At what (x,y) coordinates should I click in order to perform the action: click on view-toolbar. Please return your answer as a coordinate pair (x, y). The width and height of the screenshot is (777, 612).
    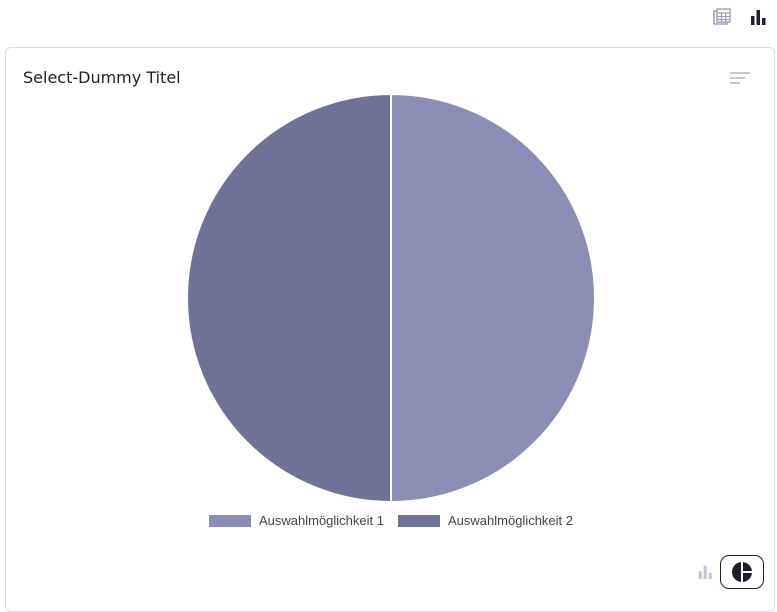
    Looking at the image, I should click on (740, 17).